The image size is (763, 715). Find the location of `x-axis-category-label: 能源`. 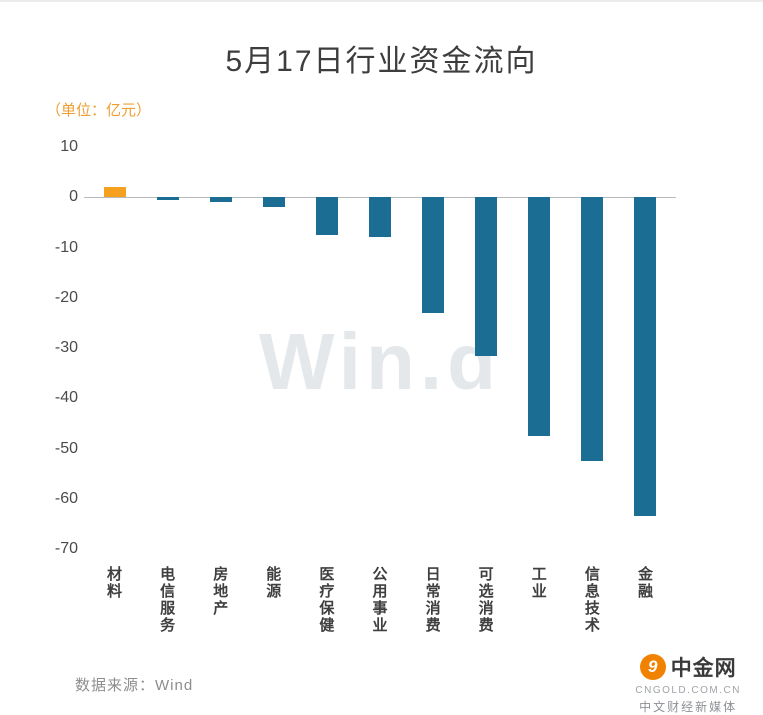

x-axis-category-label: 能源 is located at coordinates (274, 583).